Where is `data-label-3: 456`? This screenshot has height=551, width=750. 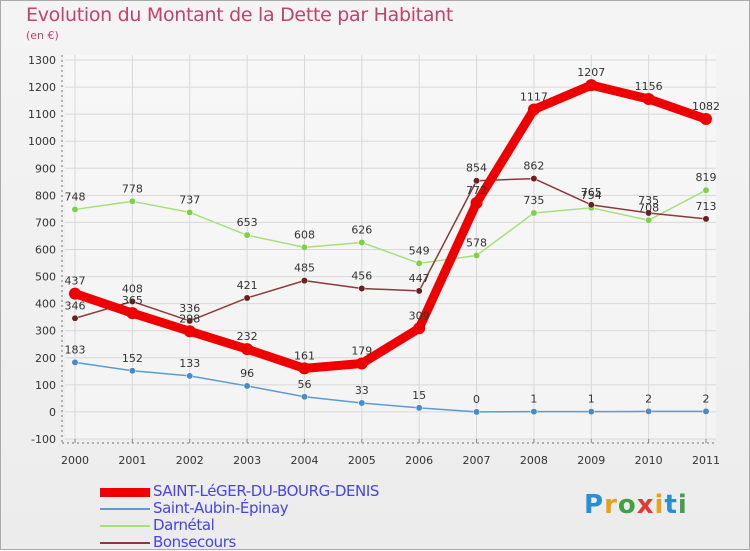
data-label-3: 456 is located at coordinates (361, 275).